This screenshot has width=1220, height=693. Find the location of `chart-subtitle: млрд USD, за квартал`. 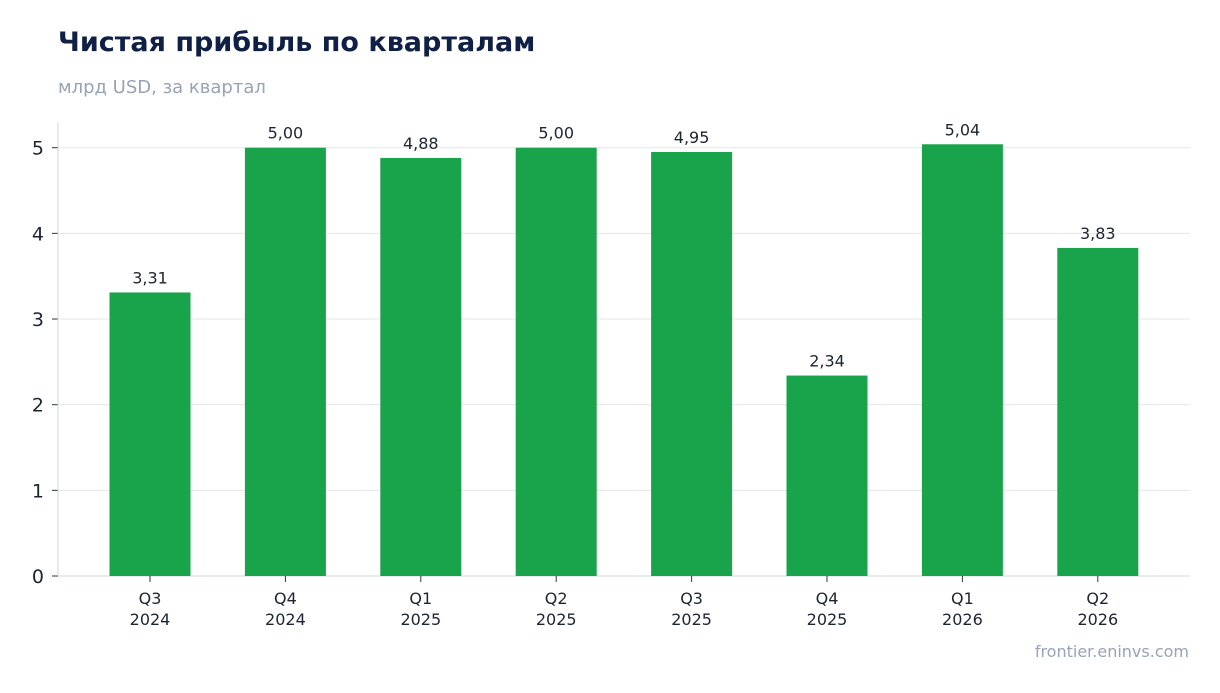

chart-subtitle: млрд USD, за квартал is located at coordinates (162, 87).